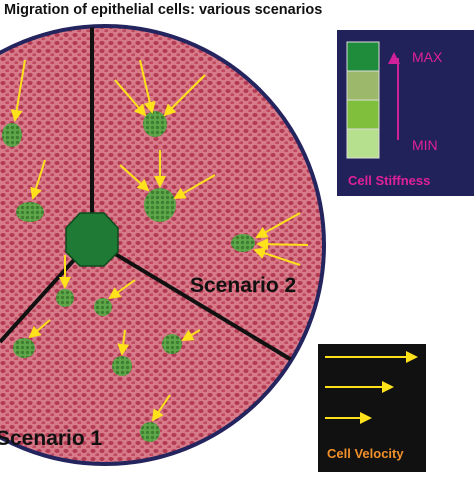  I want to click on scenario-label: Scenario 1, so click(51, 438).